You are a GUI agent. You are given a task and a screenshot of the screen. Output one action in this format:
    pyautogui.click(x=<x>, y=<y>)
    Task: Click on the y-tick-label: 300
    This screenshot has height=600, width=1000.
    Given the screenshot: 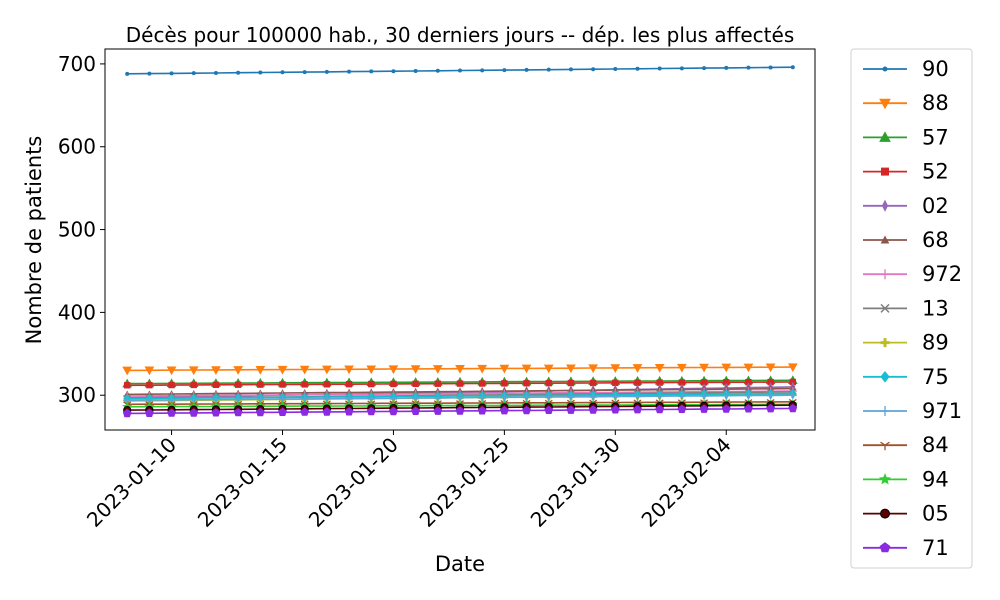 What is the action you would take?
    pyautogui.click(x=77, y=395)
    